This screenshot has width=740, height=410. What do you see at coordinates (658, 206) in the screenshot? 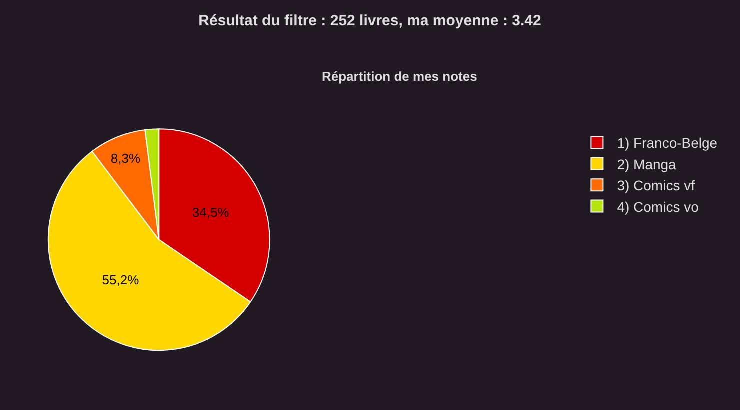
I see `legend-label: 4) Comics vo` at bounding box center [658, 206].